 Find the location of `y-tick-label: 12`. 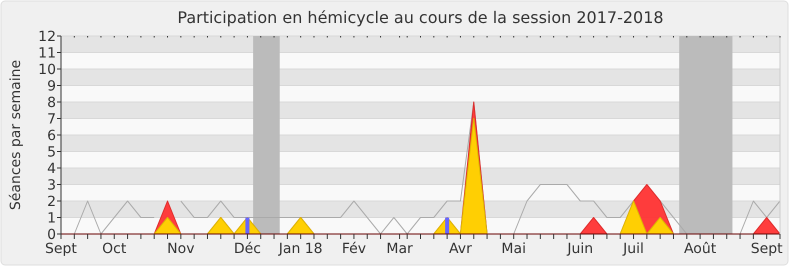

y-tick-label: 12 is located at coordinates (47, 36).